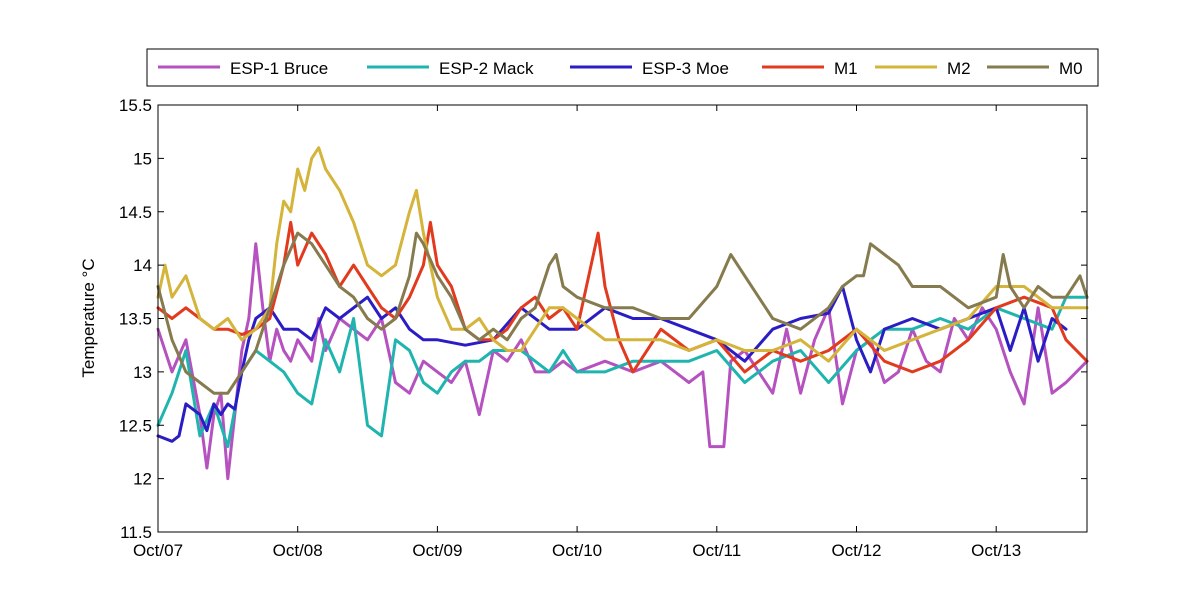 The height and width of the screenshot is (600, 1200). What do you see at coordinates (959, 68) in the screenshot?
I see `legend-label-m2: M2` at bounding box center [959, 68].